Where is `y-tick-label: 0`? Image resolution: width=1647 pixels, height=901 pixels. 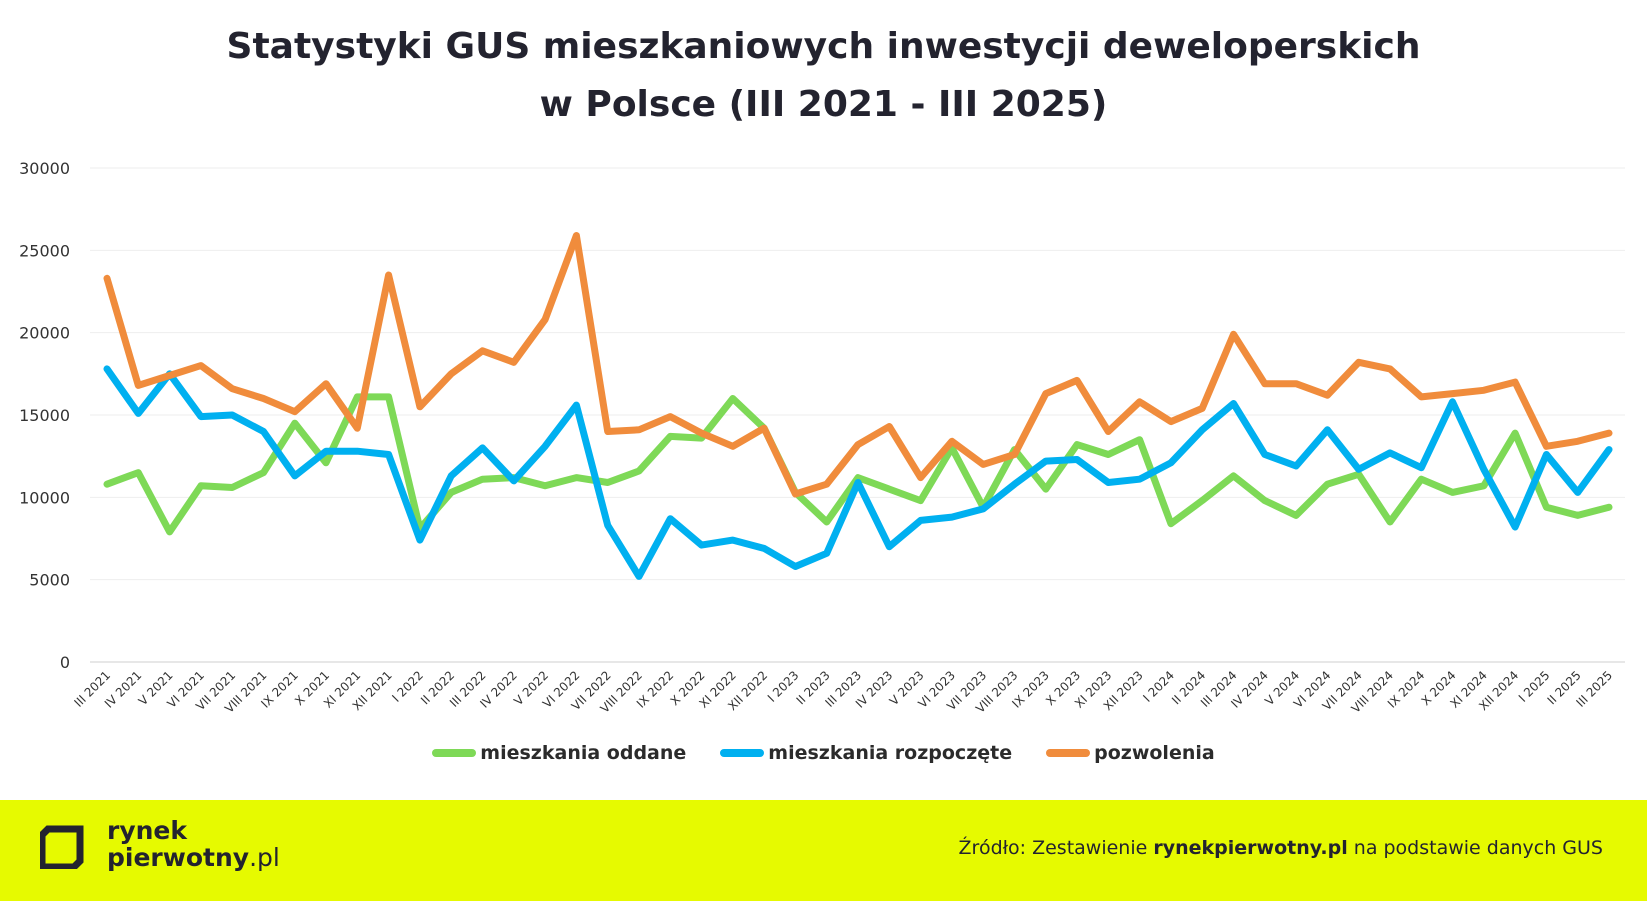 y-tick-label: 0 is located at coordinates (65, 662).